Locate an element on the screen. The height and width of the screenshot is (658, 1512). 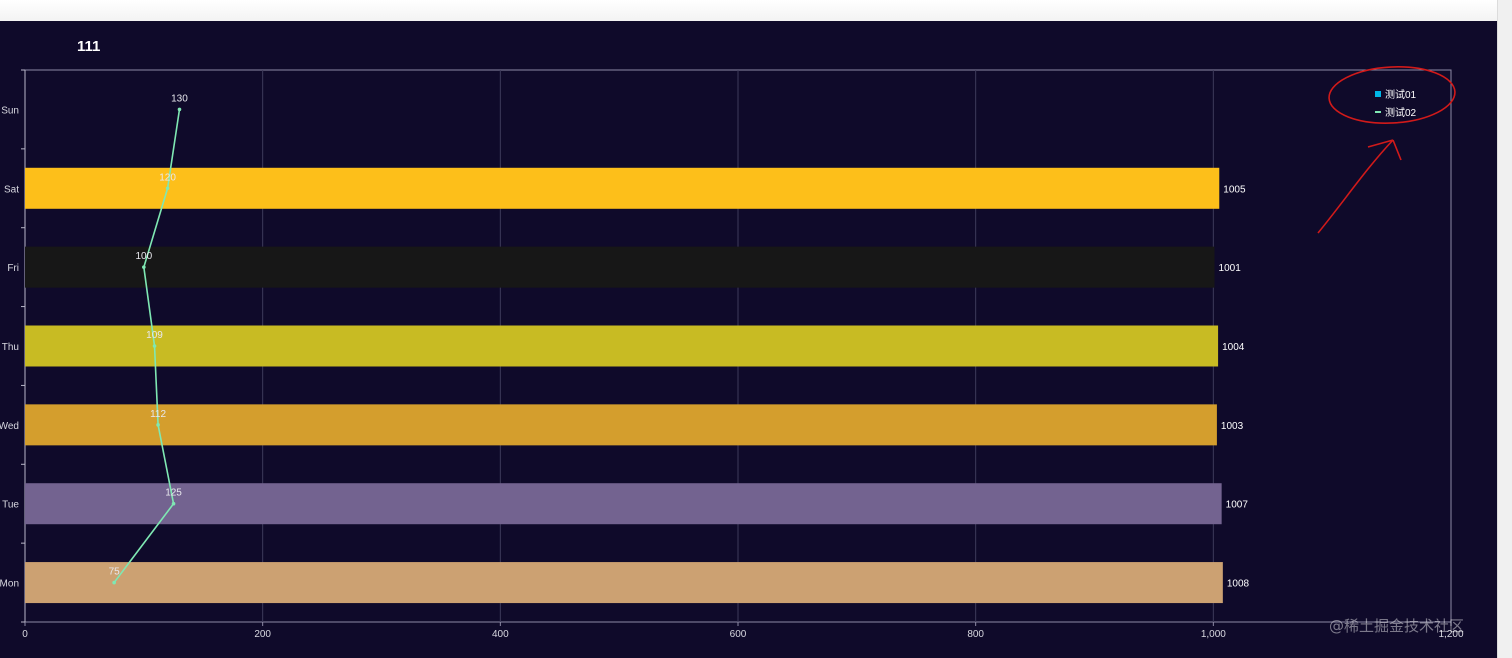
y-tick-label: Sat is located at coordinates (11, 189).